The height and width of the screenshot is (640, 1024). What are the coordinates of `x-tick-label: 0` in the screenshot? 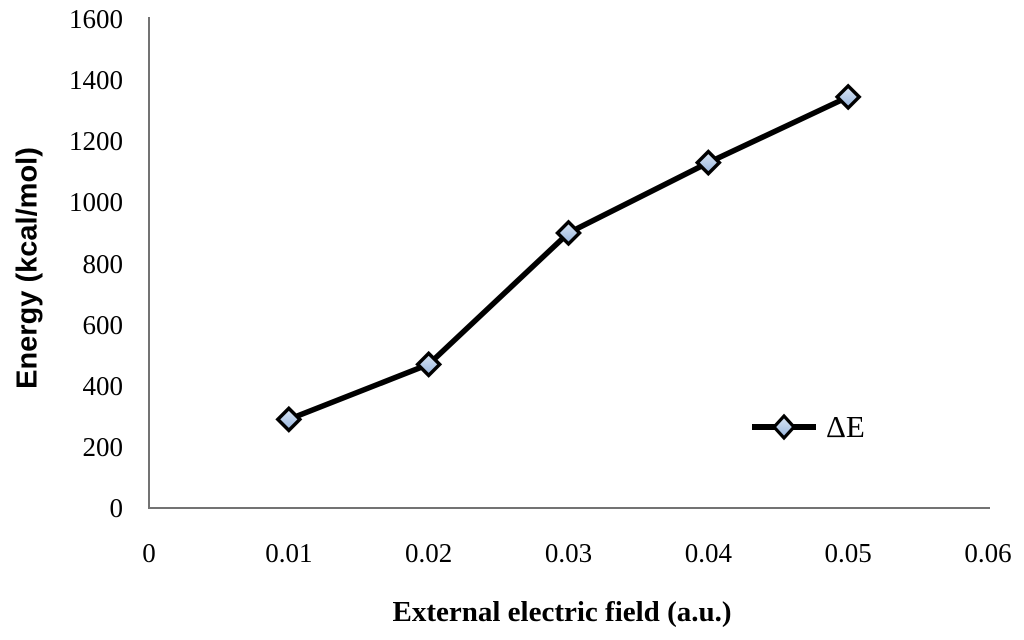 It's located at (149, 553).